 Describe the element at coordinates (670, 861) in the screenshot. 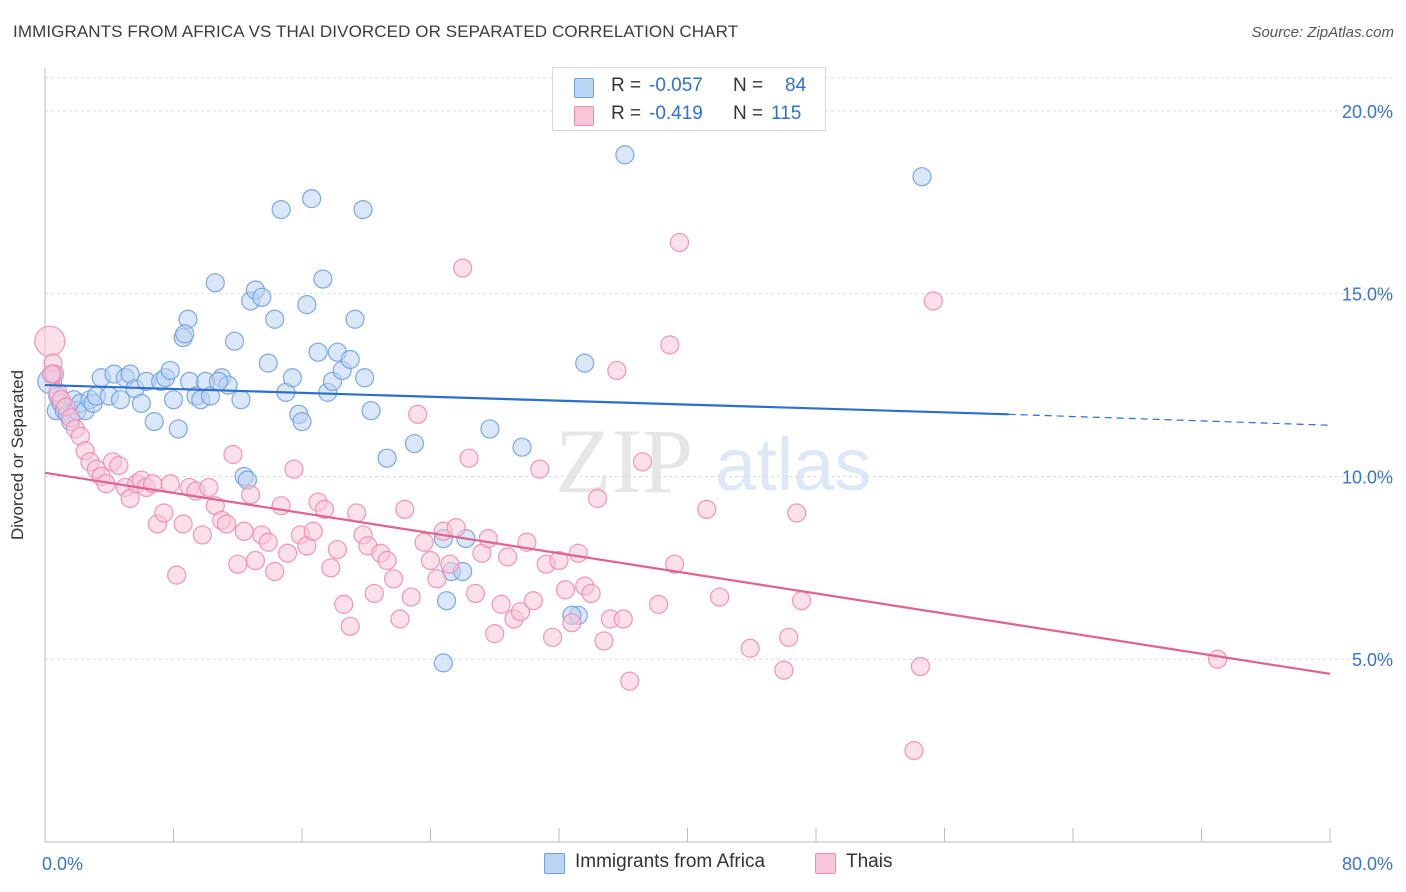

I see `bottom-legend-label-africa: Immigrants from Africa` at that location.